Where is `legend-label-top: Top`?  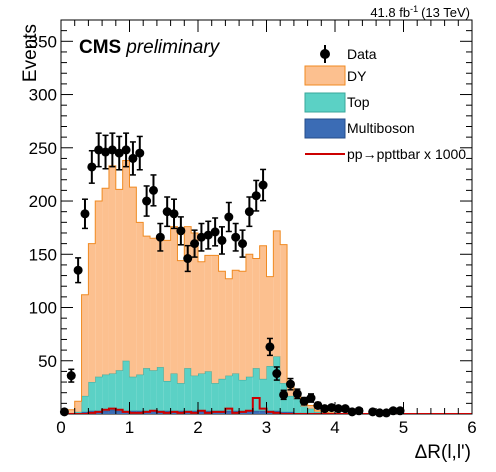
legend-label-top: Top is located at coordinates (358, 102).